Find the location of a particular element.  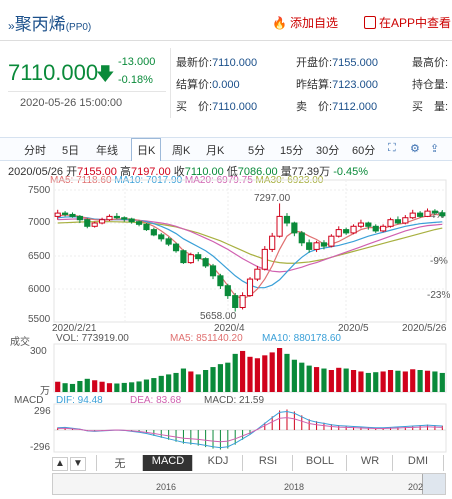

low-annotation: 5658.00 is located at coordinates (218, 316).